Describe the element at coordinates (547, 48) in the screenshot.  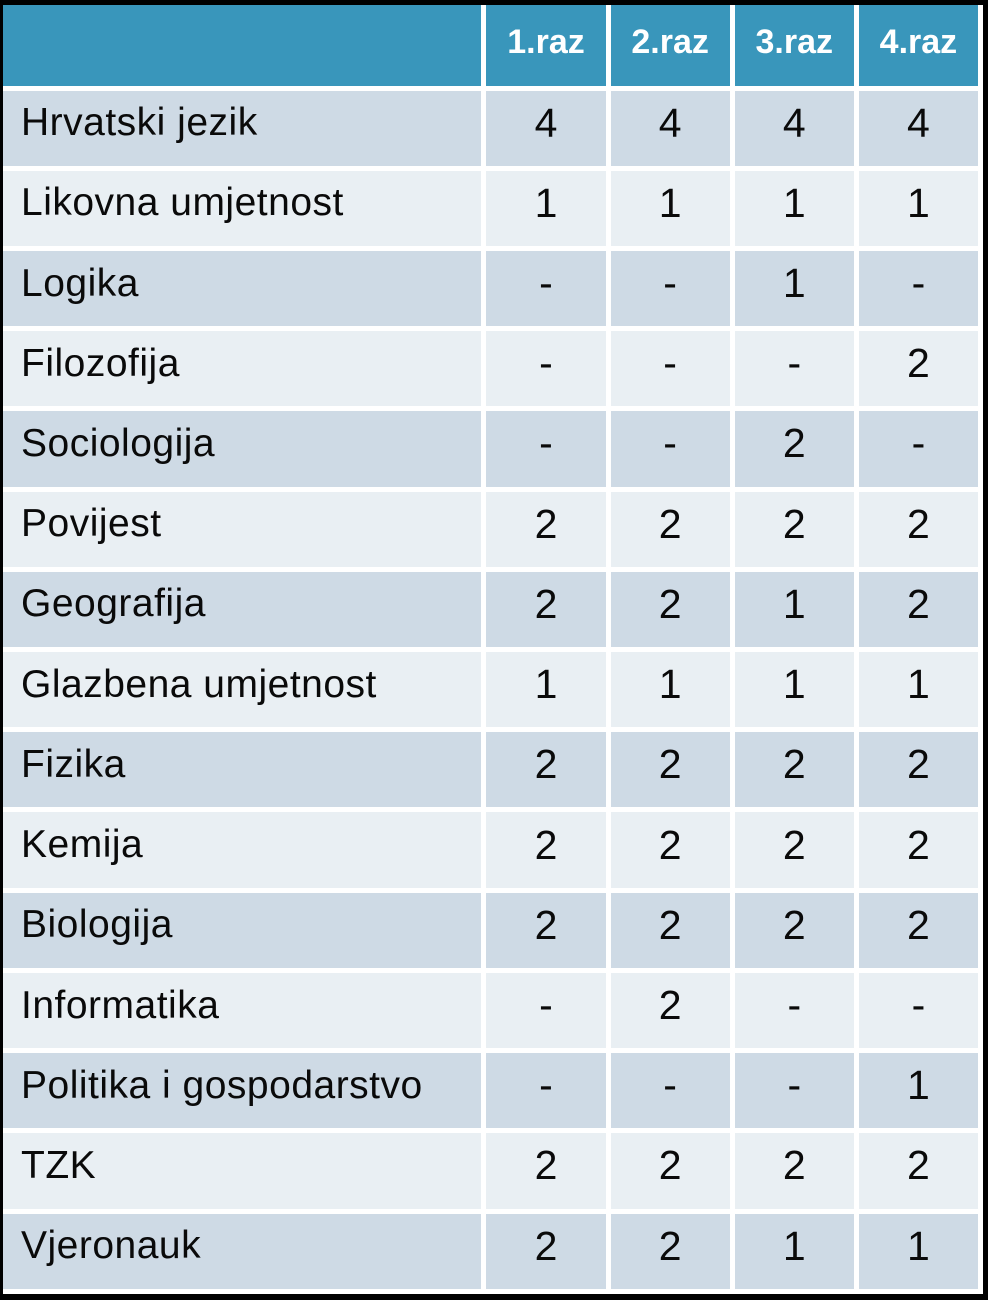
I see `column-header-1raz: 1.raz` at that location.